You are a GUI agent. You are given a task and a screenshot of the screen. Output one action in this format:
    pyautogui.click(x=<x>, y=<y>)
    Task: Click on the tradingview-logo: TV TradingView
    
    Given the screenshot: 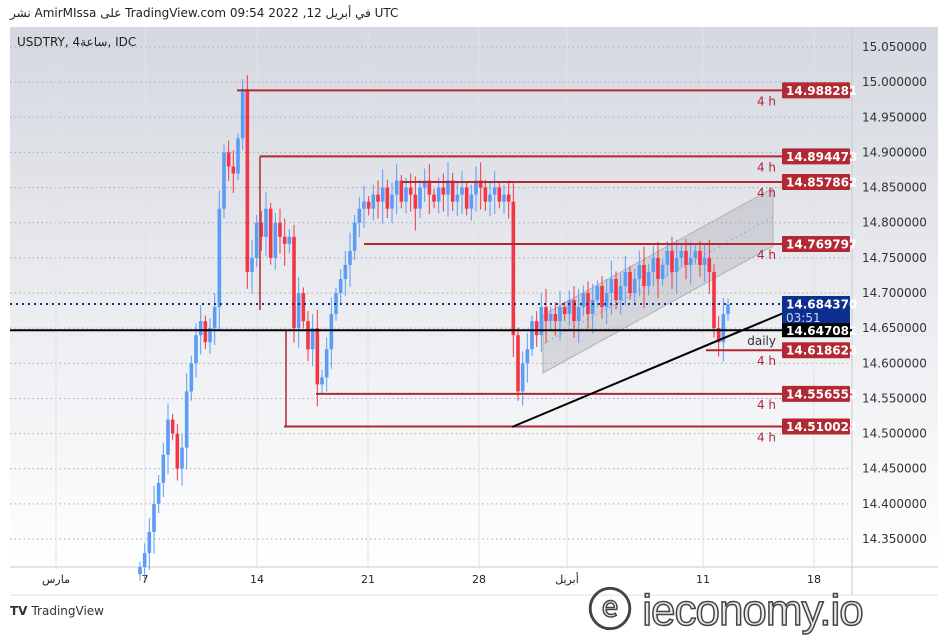 What is the action you would take?
    pyautogui.click(x=57, y=611)
    